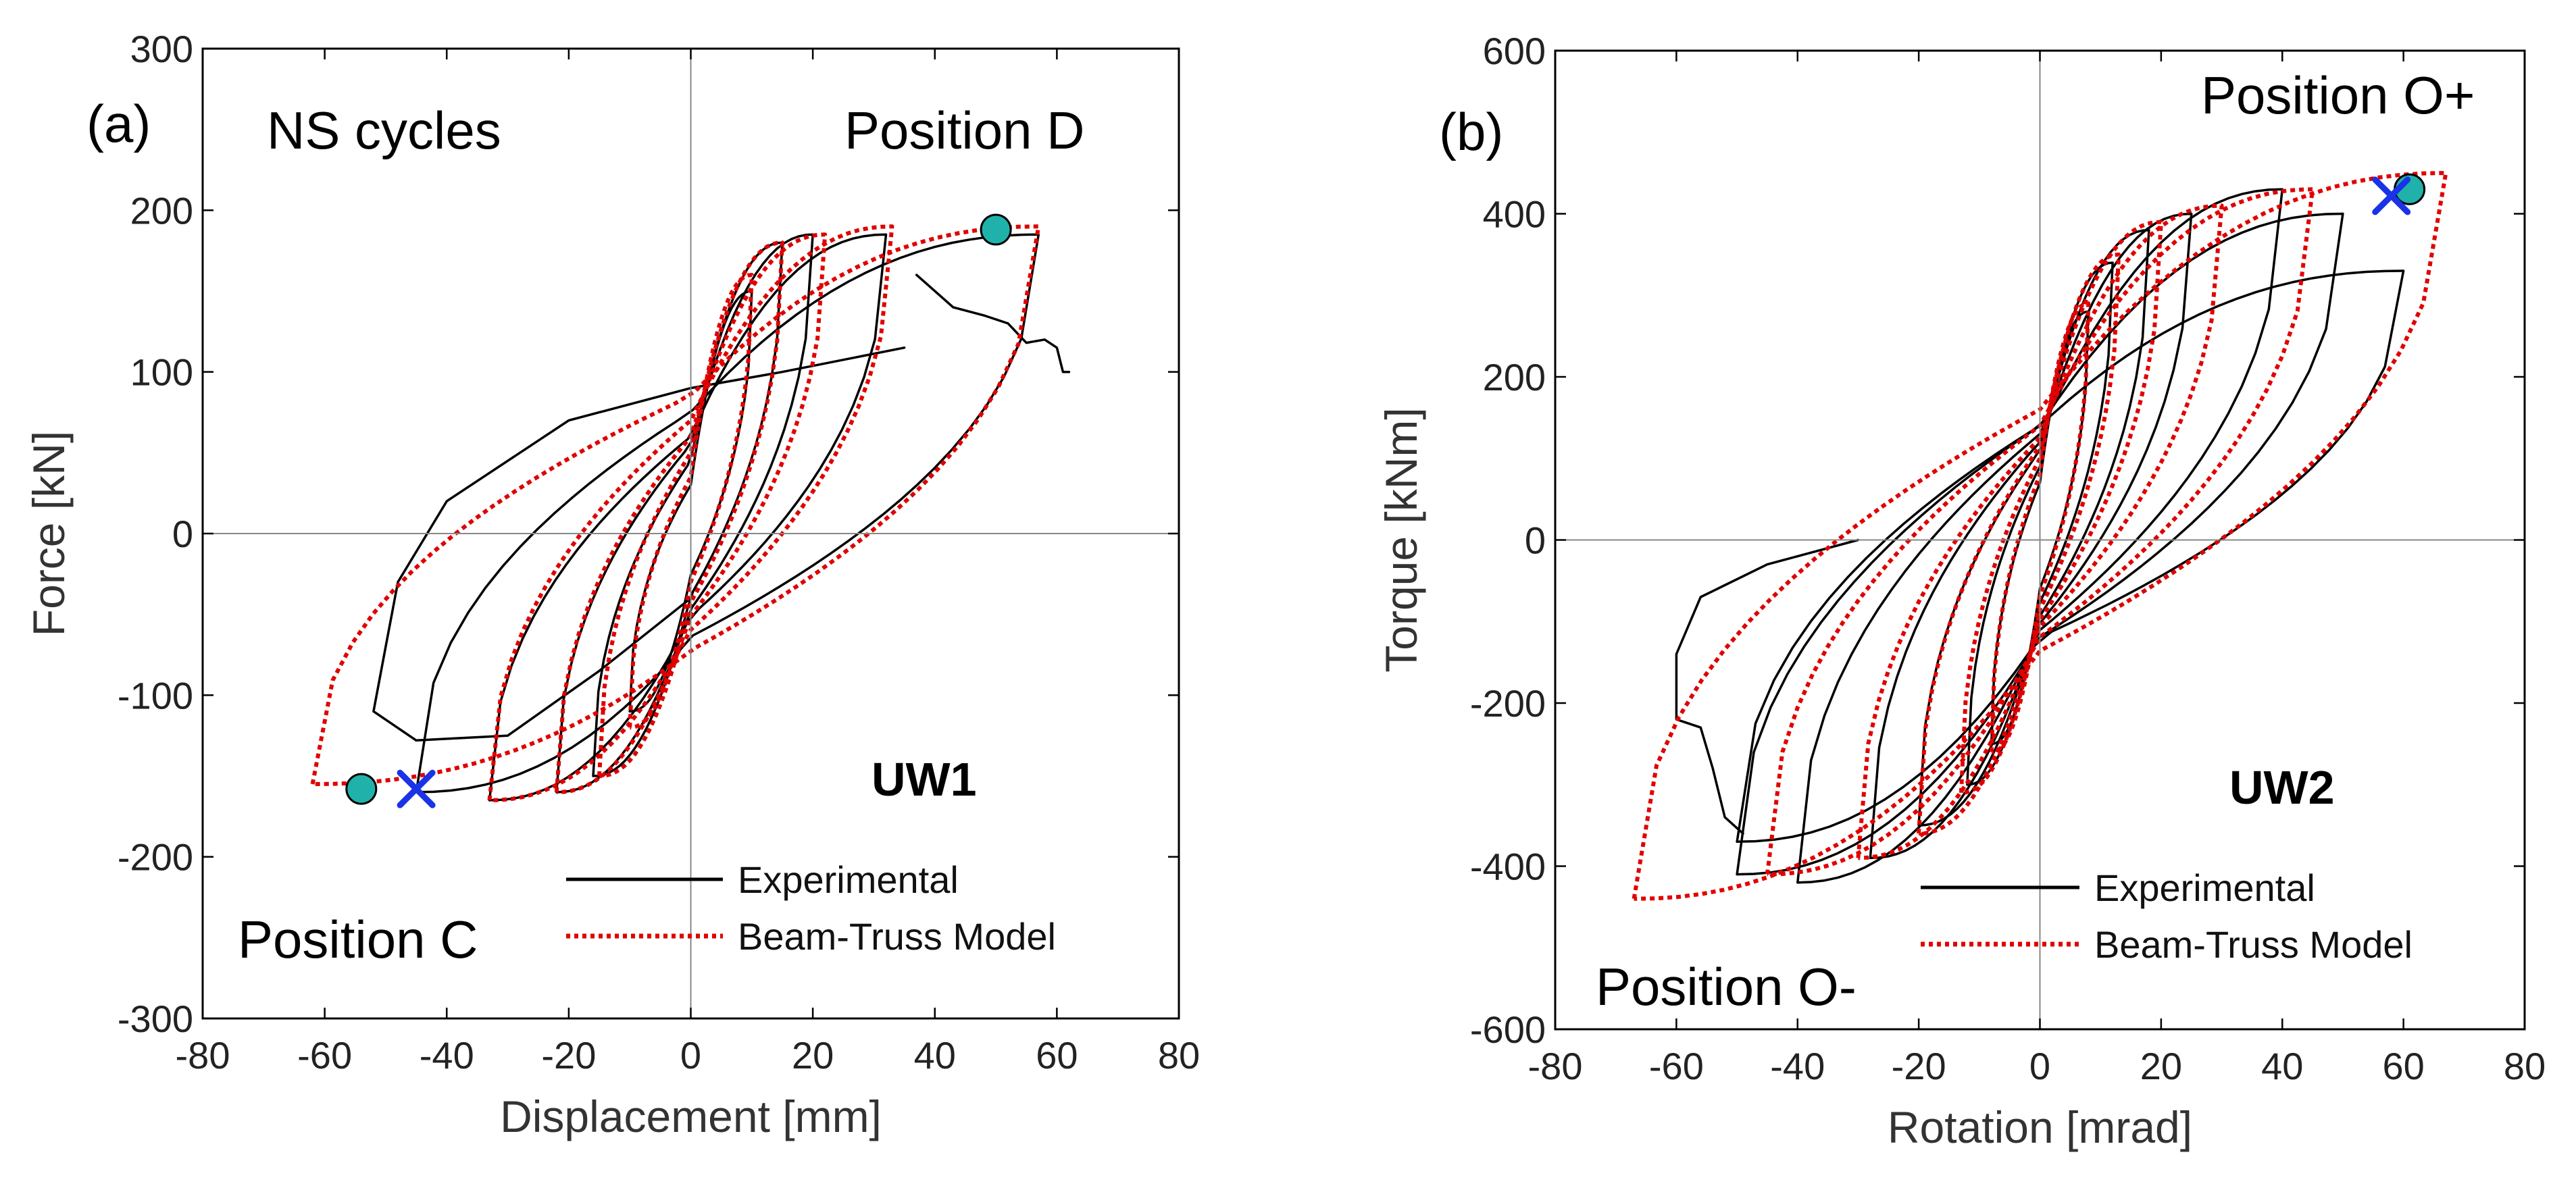  Describe the element at coordinates (161, 49) in the screenshot. I see `y-tick-label: 300` at that location.